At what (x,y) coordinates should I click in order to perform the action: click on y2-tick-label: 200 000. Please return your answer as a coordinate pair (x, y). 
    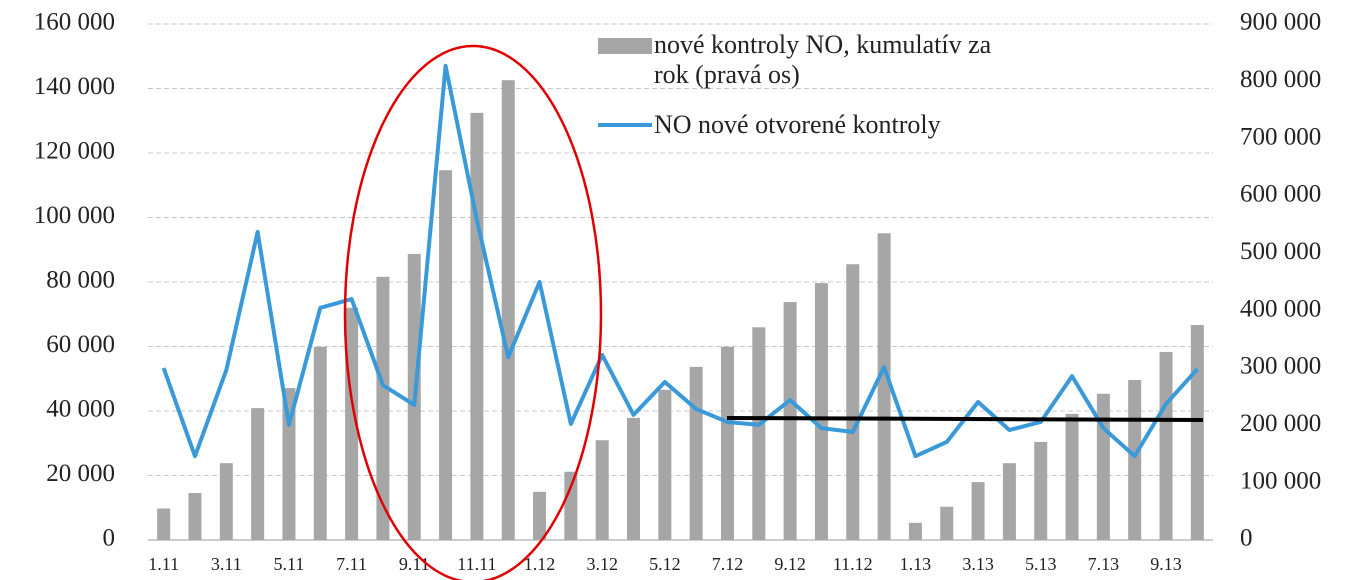
    Looking at the image, I should click on (1280, 423).